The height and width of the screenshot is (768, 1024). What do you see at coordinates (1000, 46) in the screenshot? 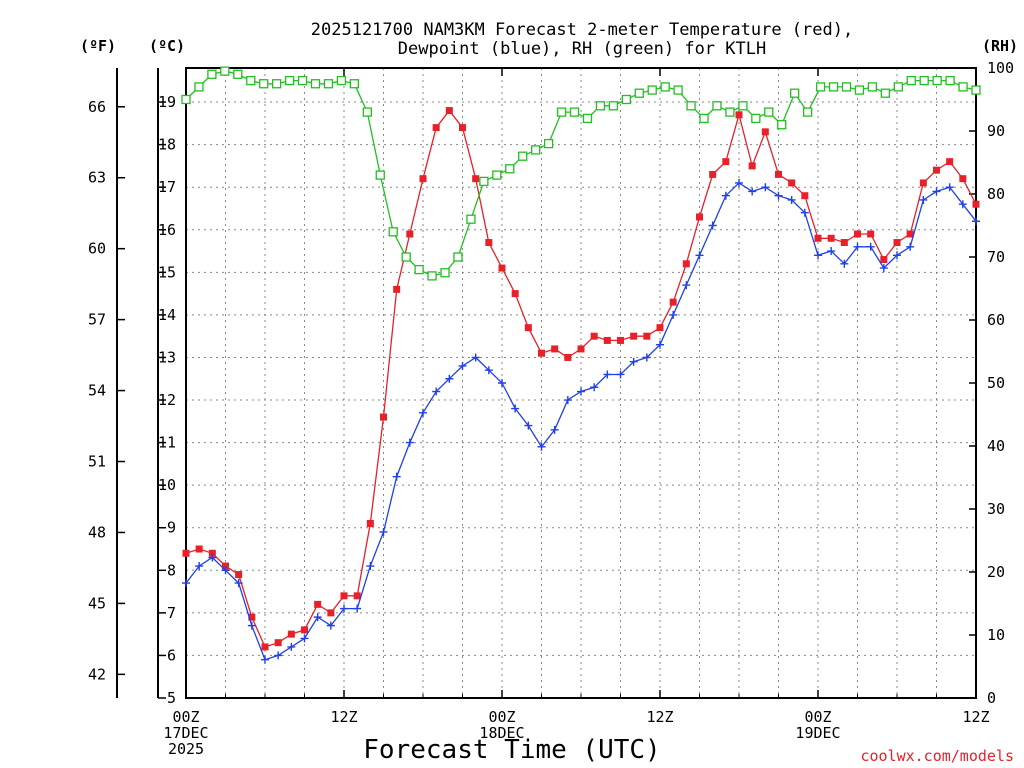
I see `rh-axis-label: (RH)` at bounding box center [1000, 46].